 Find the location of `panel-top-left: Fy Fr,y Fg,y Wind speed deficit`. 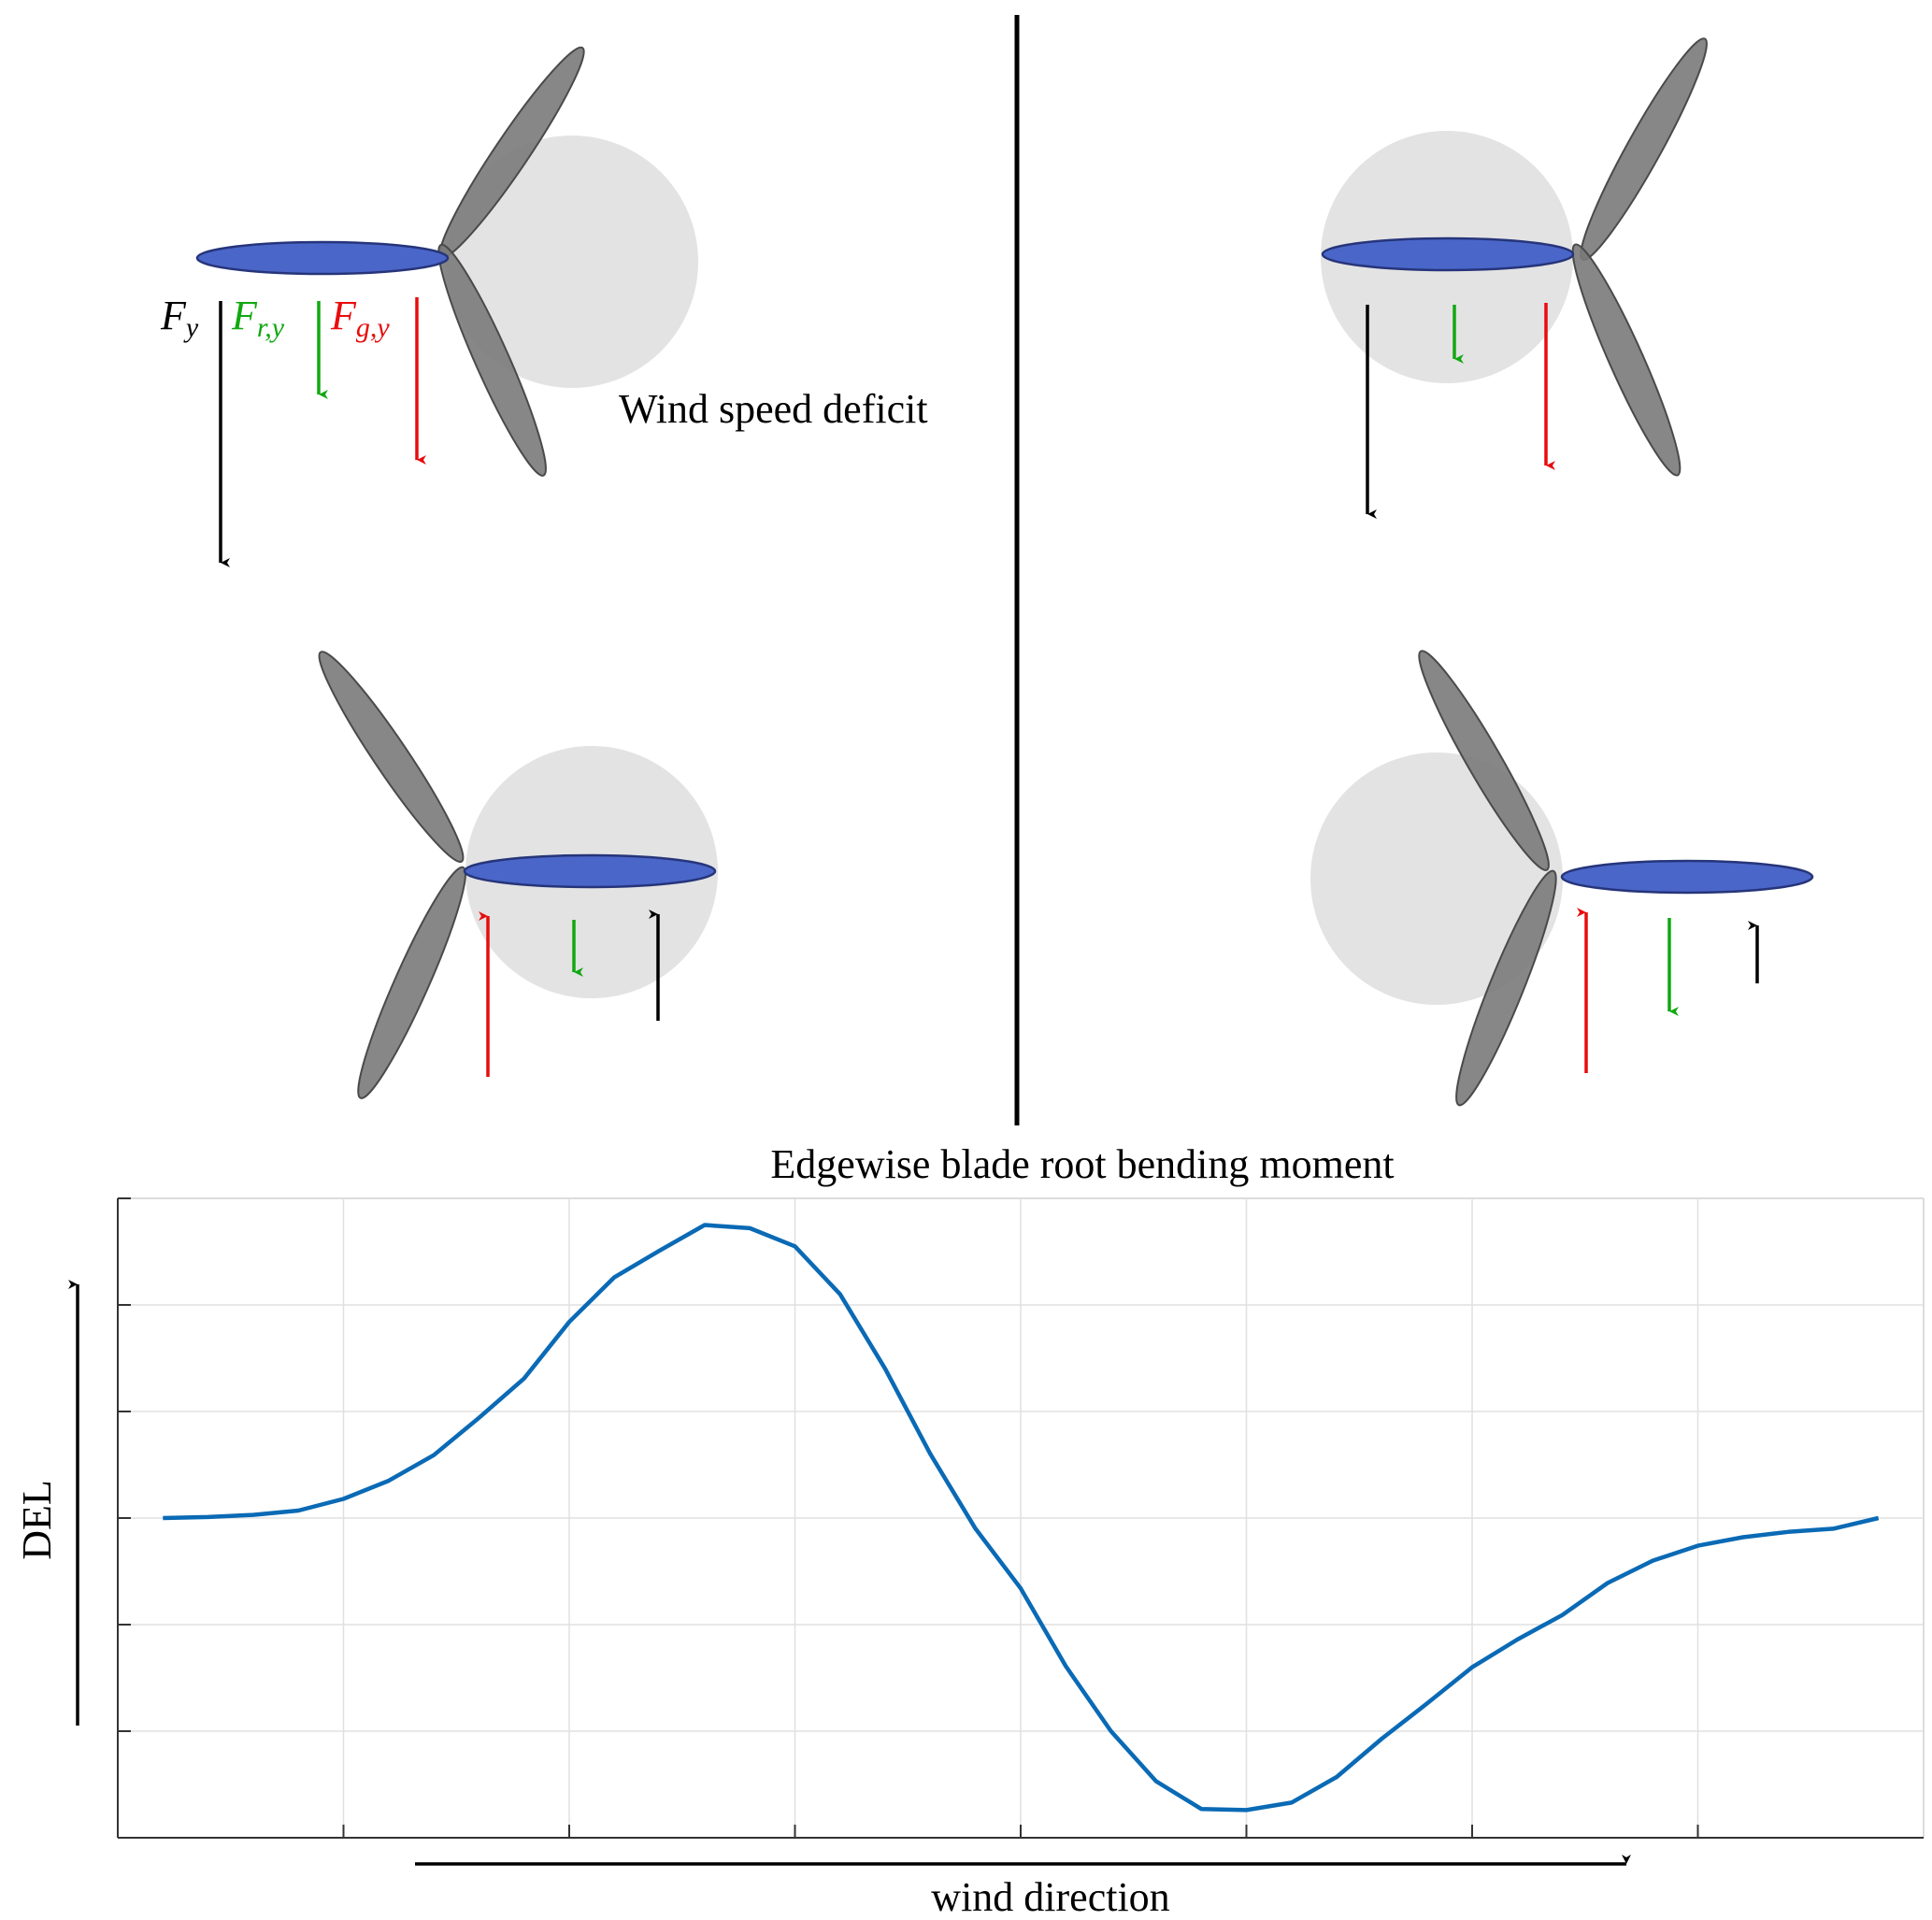

panel-top-left: Fy Fr,y Fg,y Wind speed deficit is located at coordinates (544, 306).